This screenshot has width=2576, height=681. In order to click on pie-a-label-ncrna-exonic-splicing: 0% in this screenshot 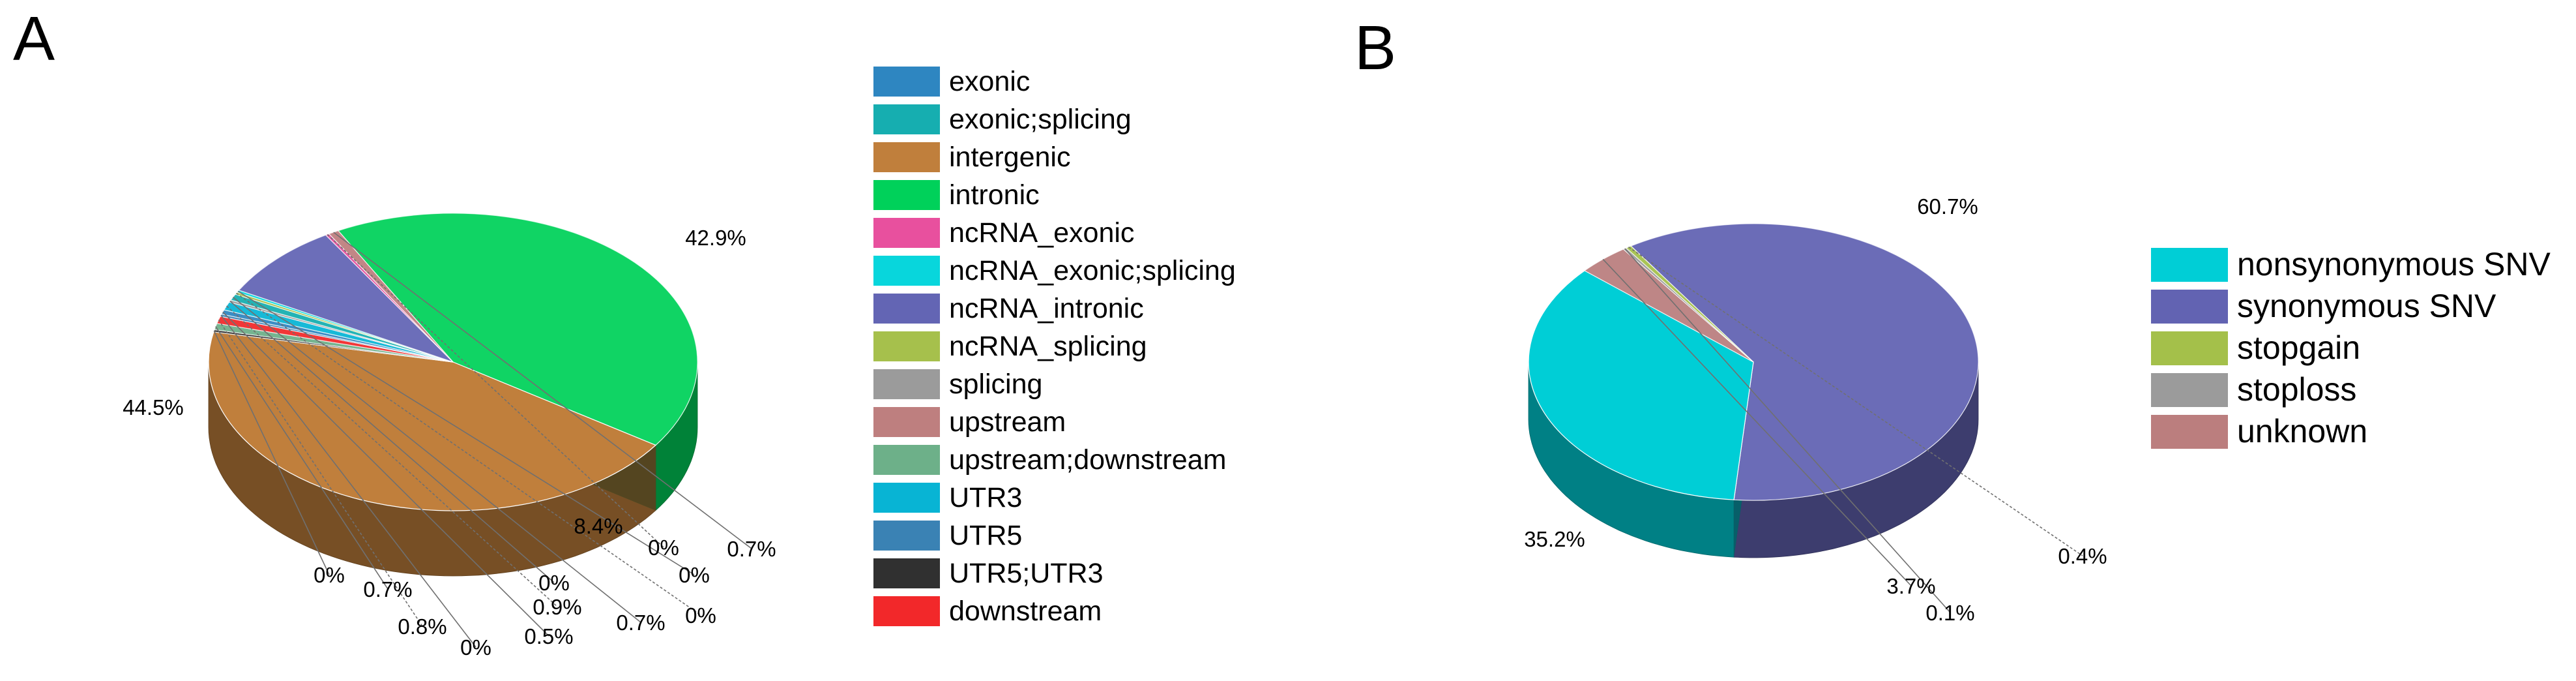, I will do `click(694, 575)`.